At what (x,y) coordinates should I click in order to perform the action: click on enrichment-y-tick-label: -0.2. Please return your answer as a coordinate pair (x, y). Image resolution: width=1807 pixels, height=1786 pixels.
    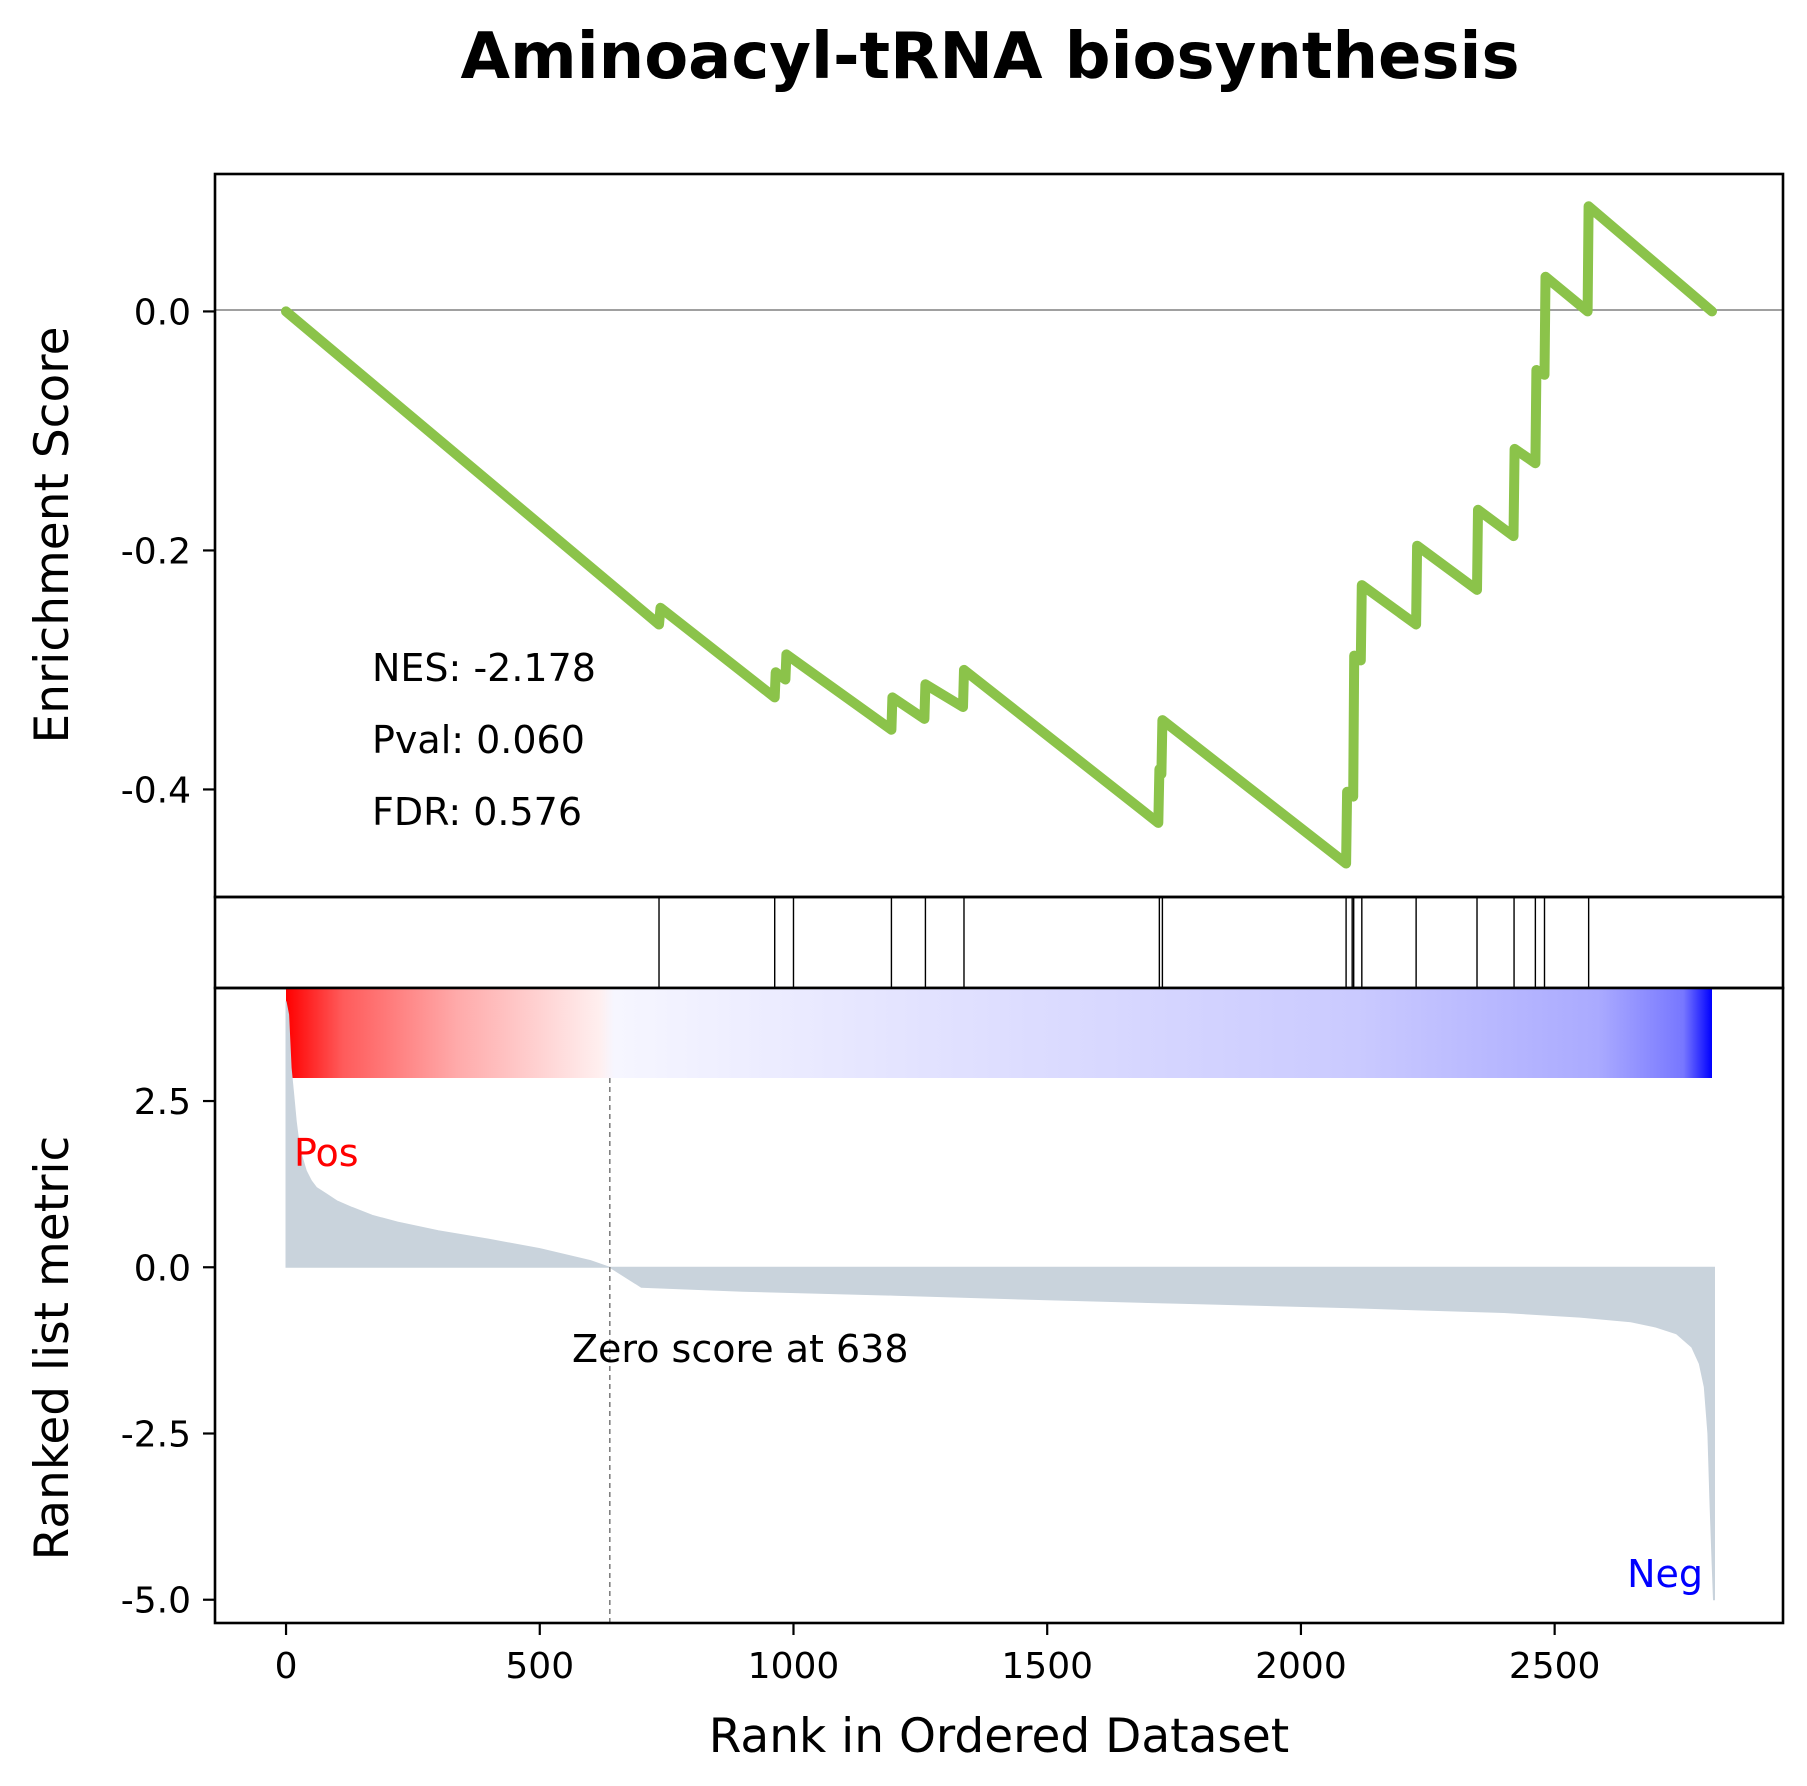
    Looking at the image, I should click on (156, 551).